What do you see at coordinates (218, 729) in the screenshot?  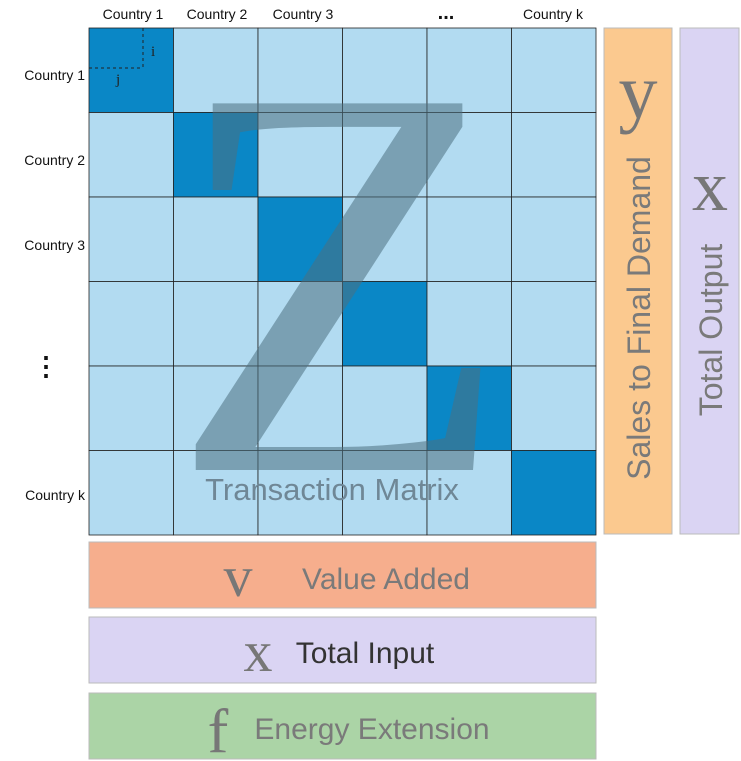 I see `energy-extension-symbol: f` at bounding box center [218, 729].